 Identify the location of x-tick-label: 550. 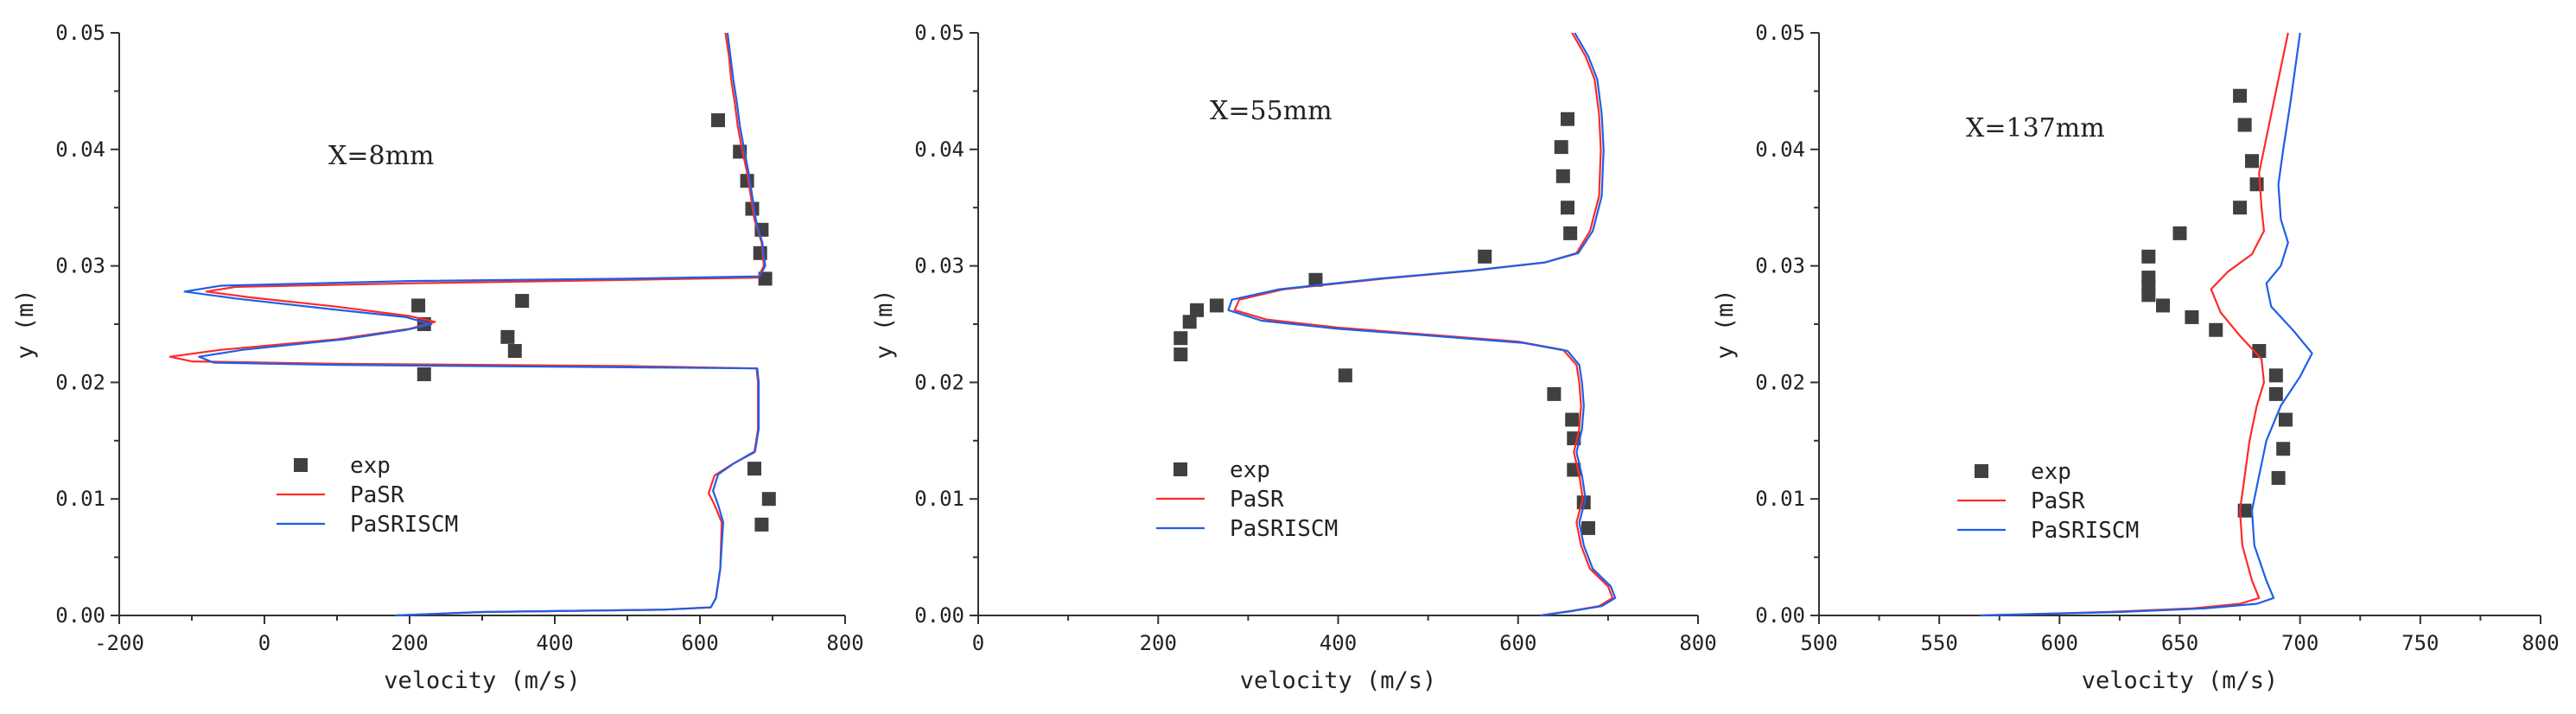
(1939, 643).